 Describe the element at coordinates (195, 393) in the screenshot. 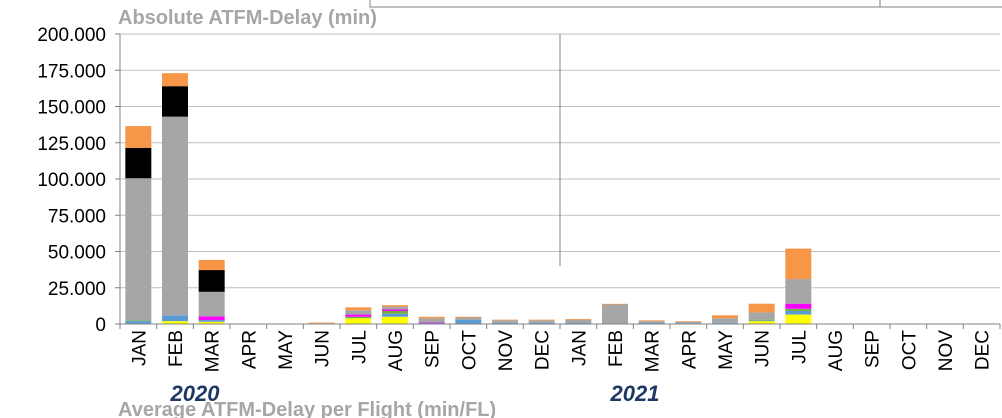

I see `year-label: 2020` at that location.